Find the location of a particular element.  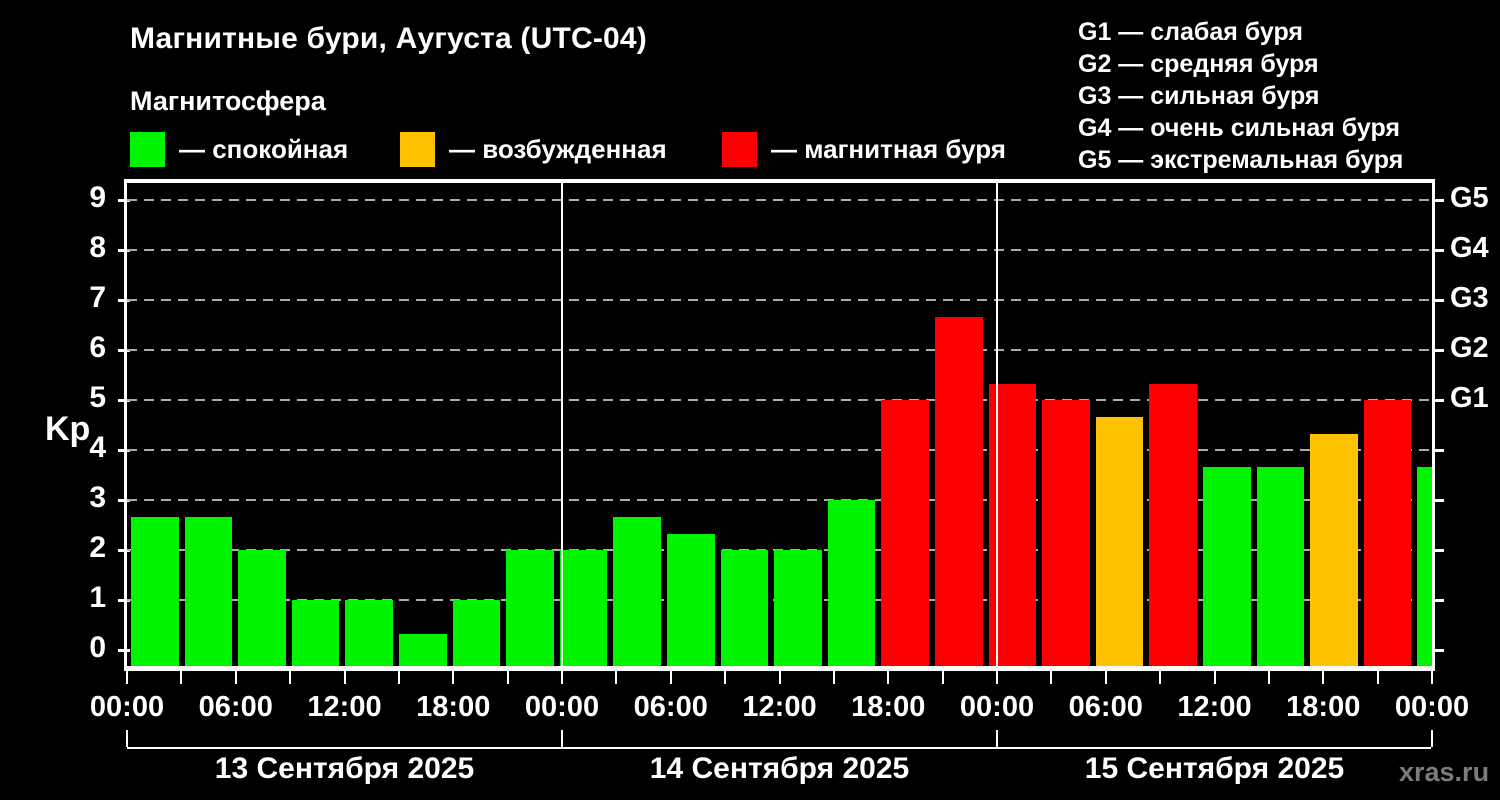

g-scale-legend-line: G1 — слабая буря is located at coordinates (1191, 32).